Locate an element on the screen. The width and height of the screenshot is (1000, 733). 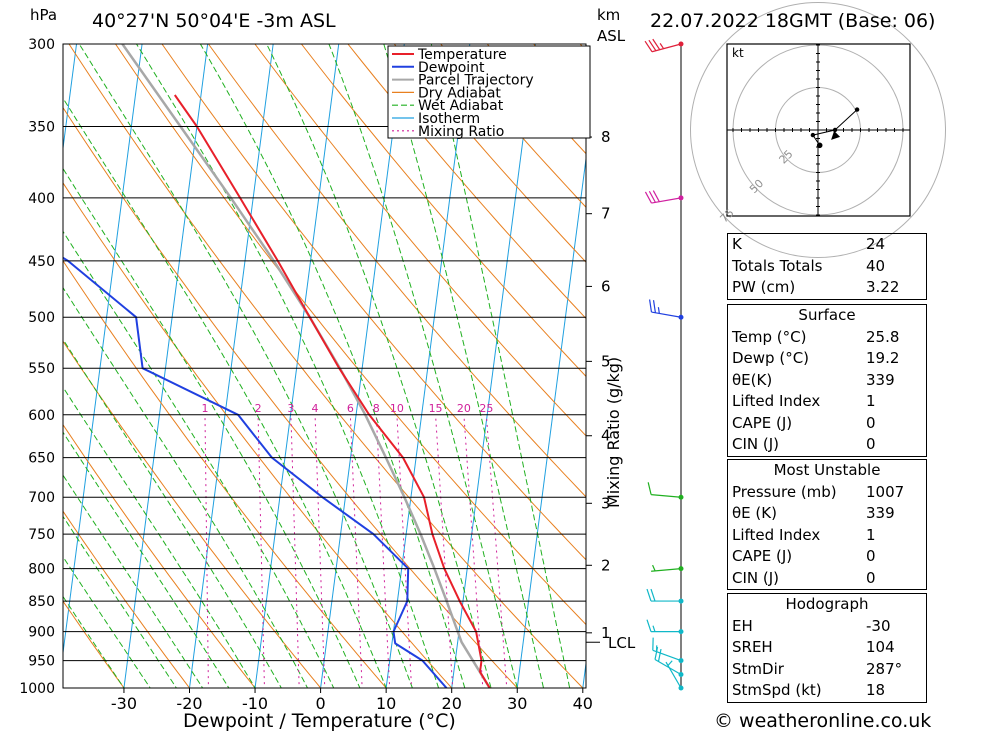
surface-title: Surface is located at coordinates (827, 315).